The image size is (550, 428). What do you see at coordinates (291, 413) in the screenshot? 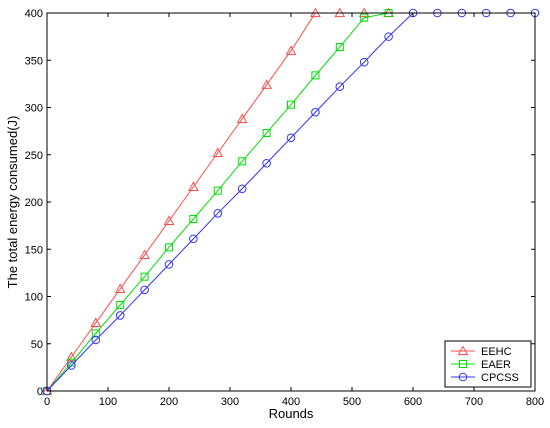
I see `x-axis-label: Rounds` at bounding box center [291, 413].